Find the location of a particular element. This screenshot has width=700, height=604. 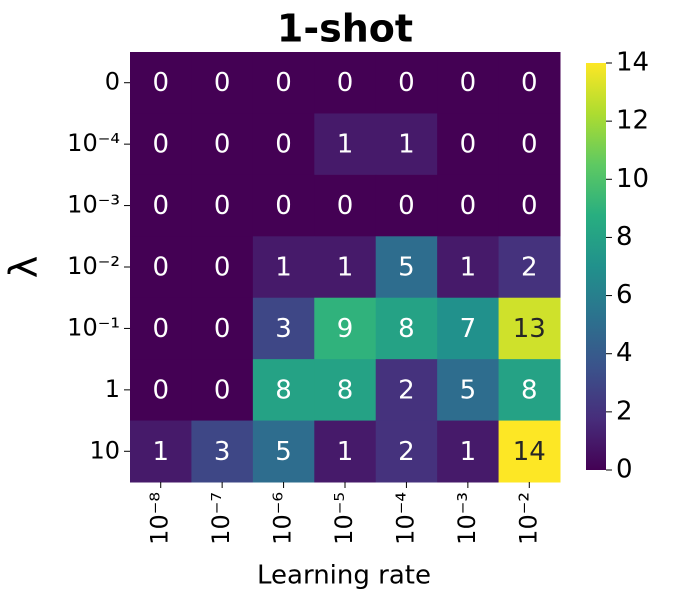

y-tick-label: 10⁻³ is located at coordinates (93, 205).